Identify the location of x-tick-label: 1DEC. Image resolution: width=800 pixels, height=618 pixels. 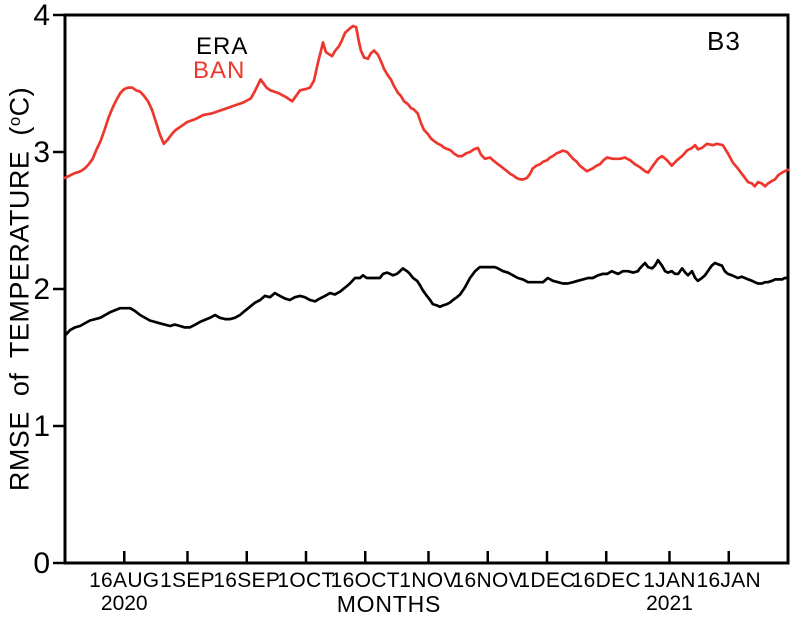
(546, 580).